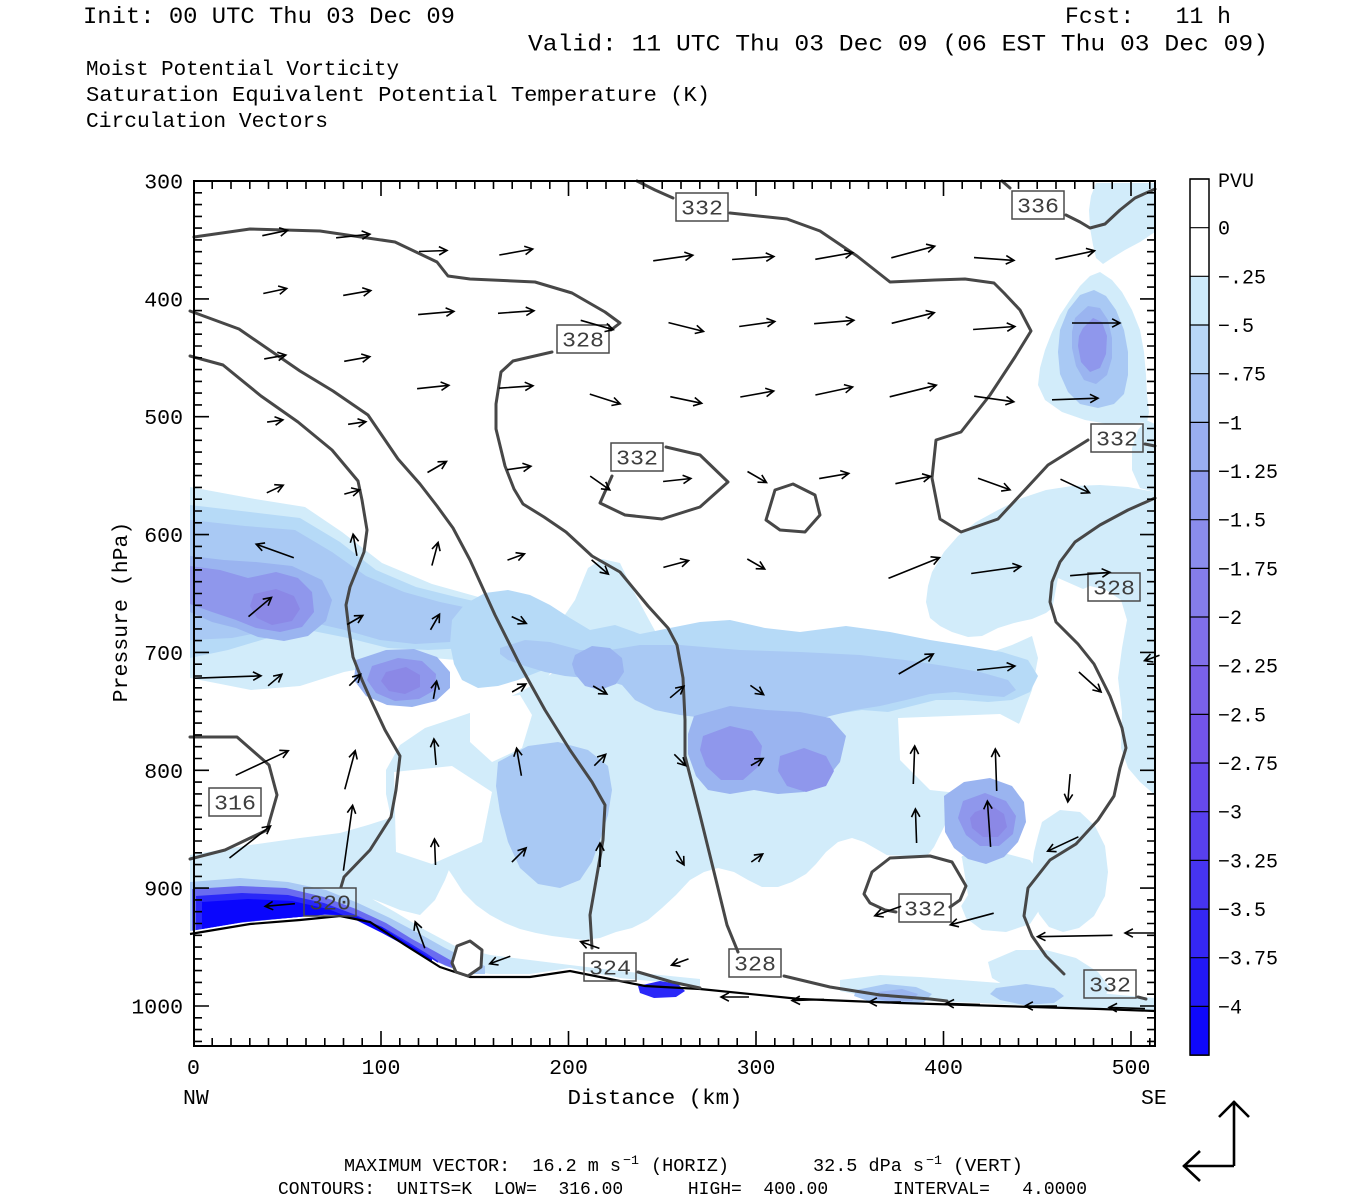 Image resolution: width=1350 pixels, height=1200 pixels. I want to click on svg-text: −3.75, so click(1248, 960).